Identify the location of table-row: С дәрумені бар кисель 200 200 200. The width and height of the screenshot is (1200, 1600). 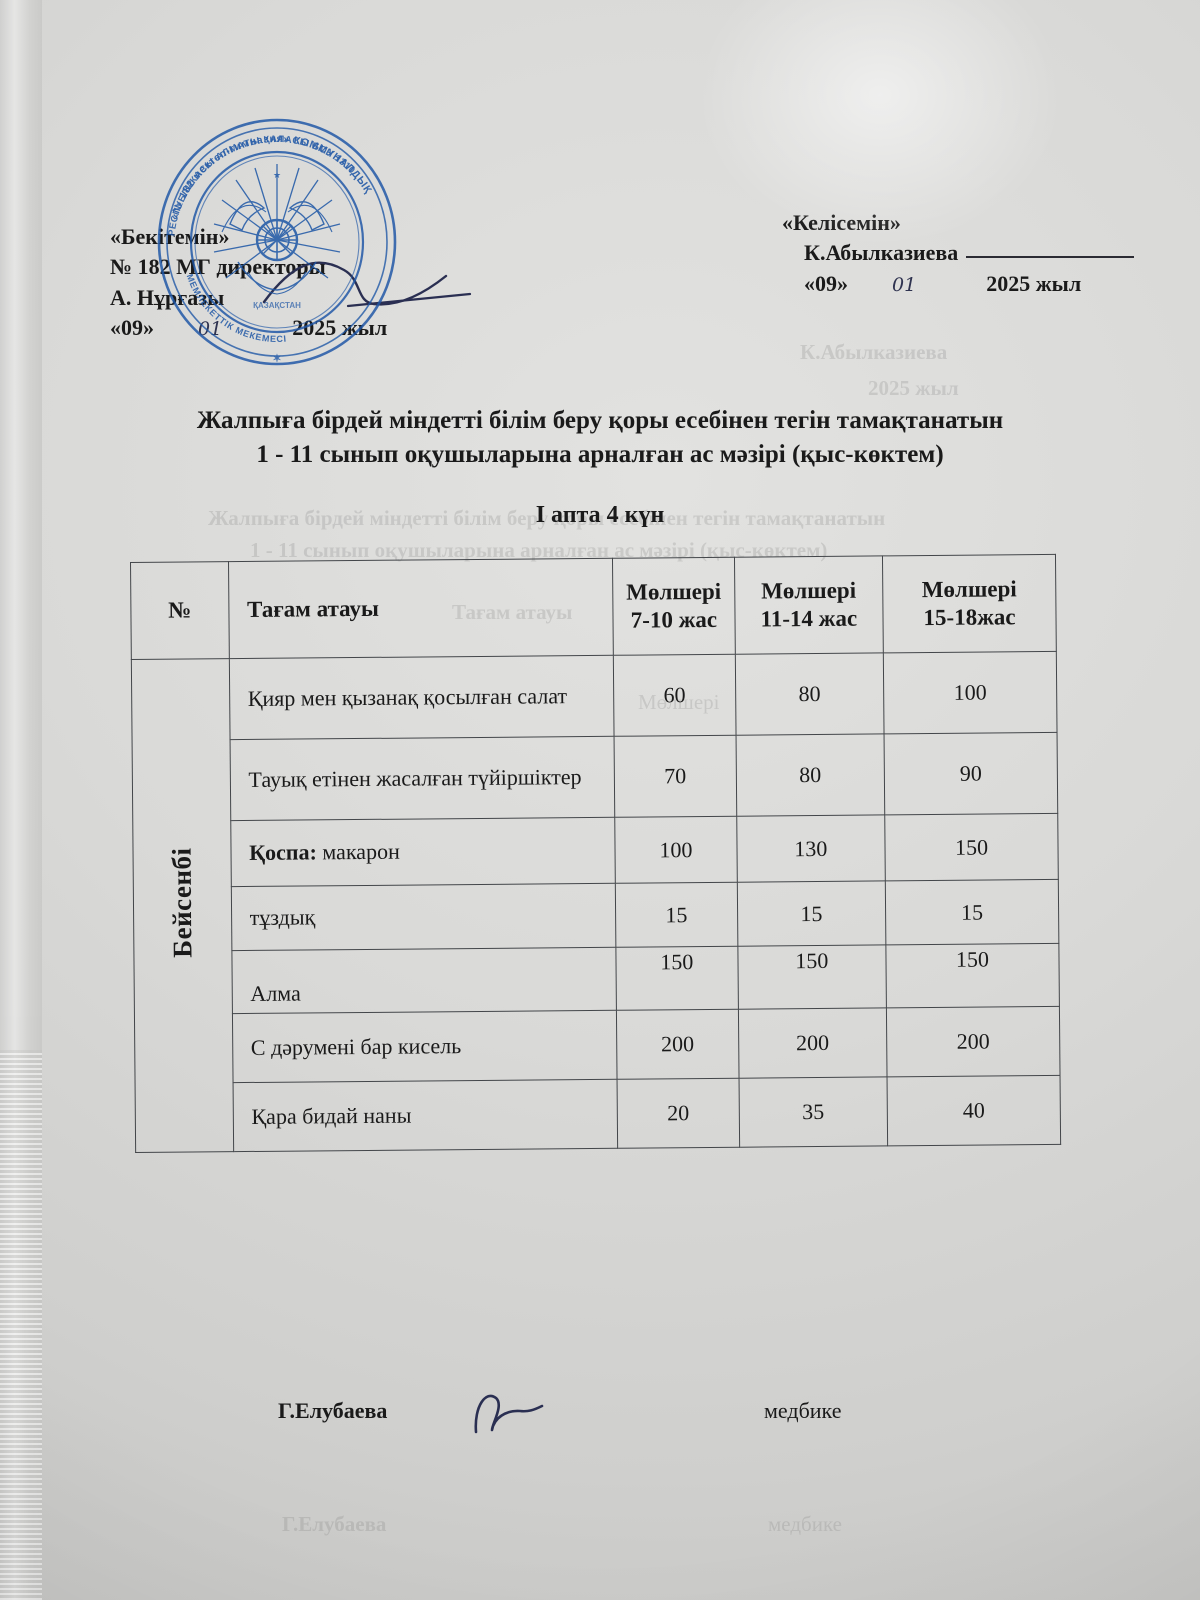
(597, 1044).